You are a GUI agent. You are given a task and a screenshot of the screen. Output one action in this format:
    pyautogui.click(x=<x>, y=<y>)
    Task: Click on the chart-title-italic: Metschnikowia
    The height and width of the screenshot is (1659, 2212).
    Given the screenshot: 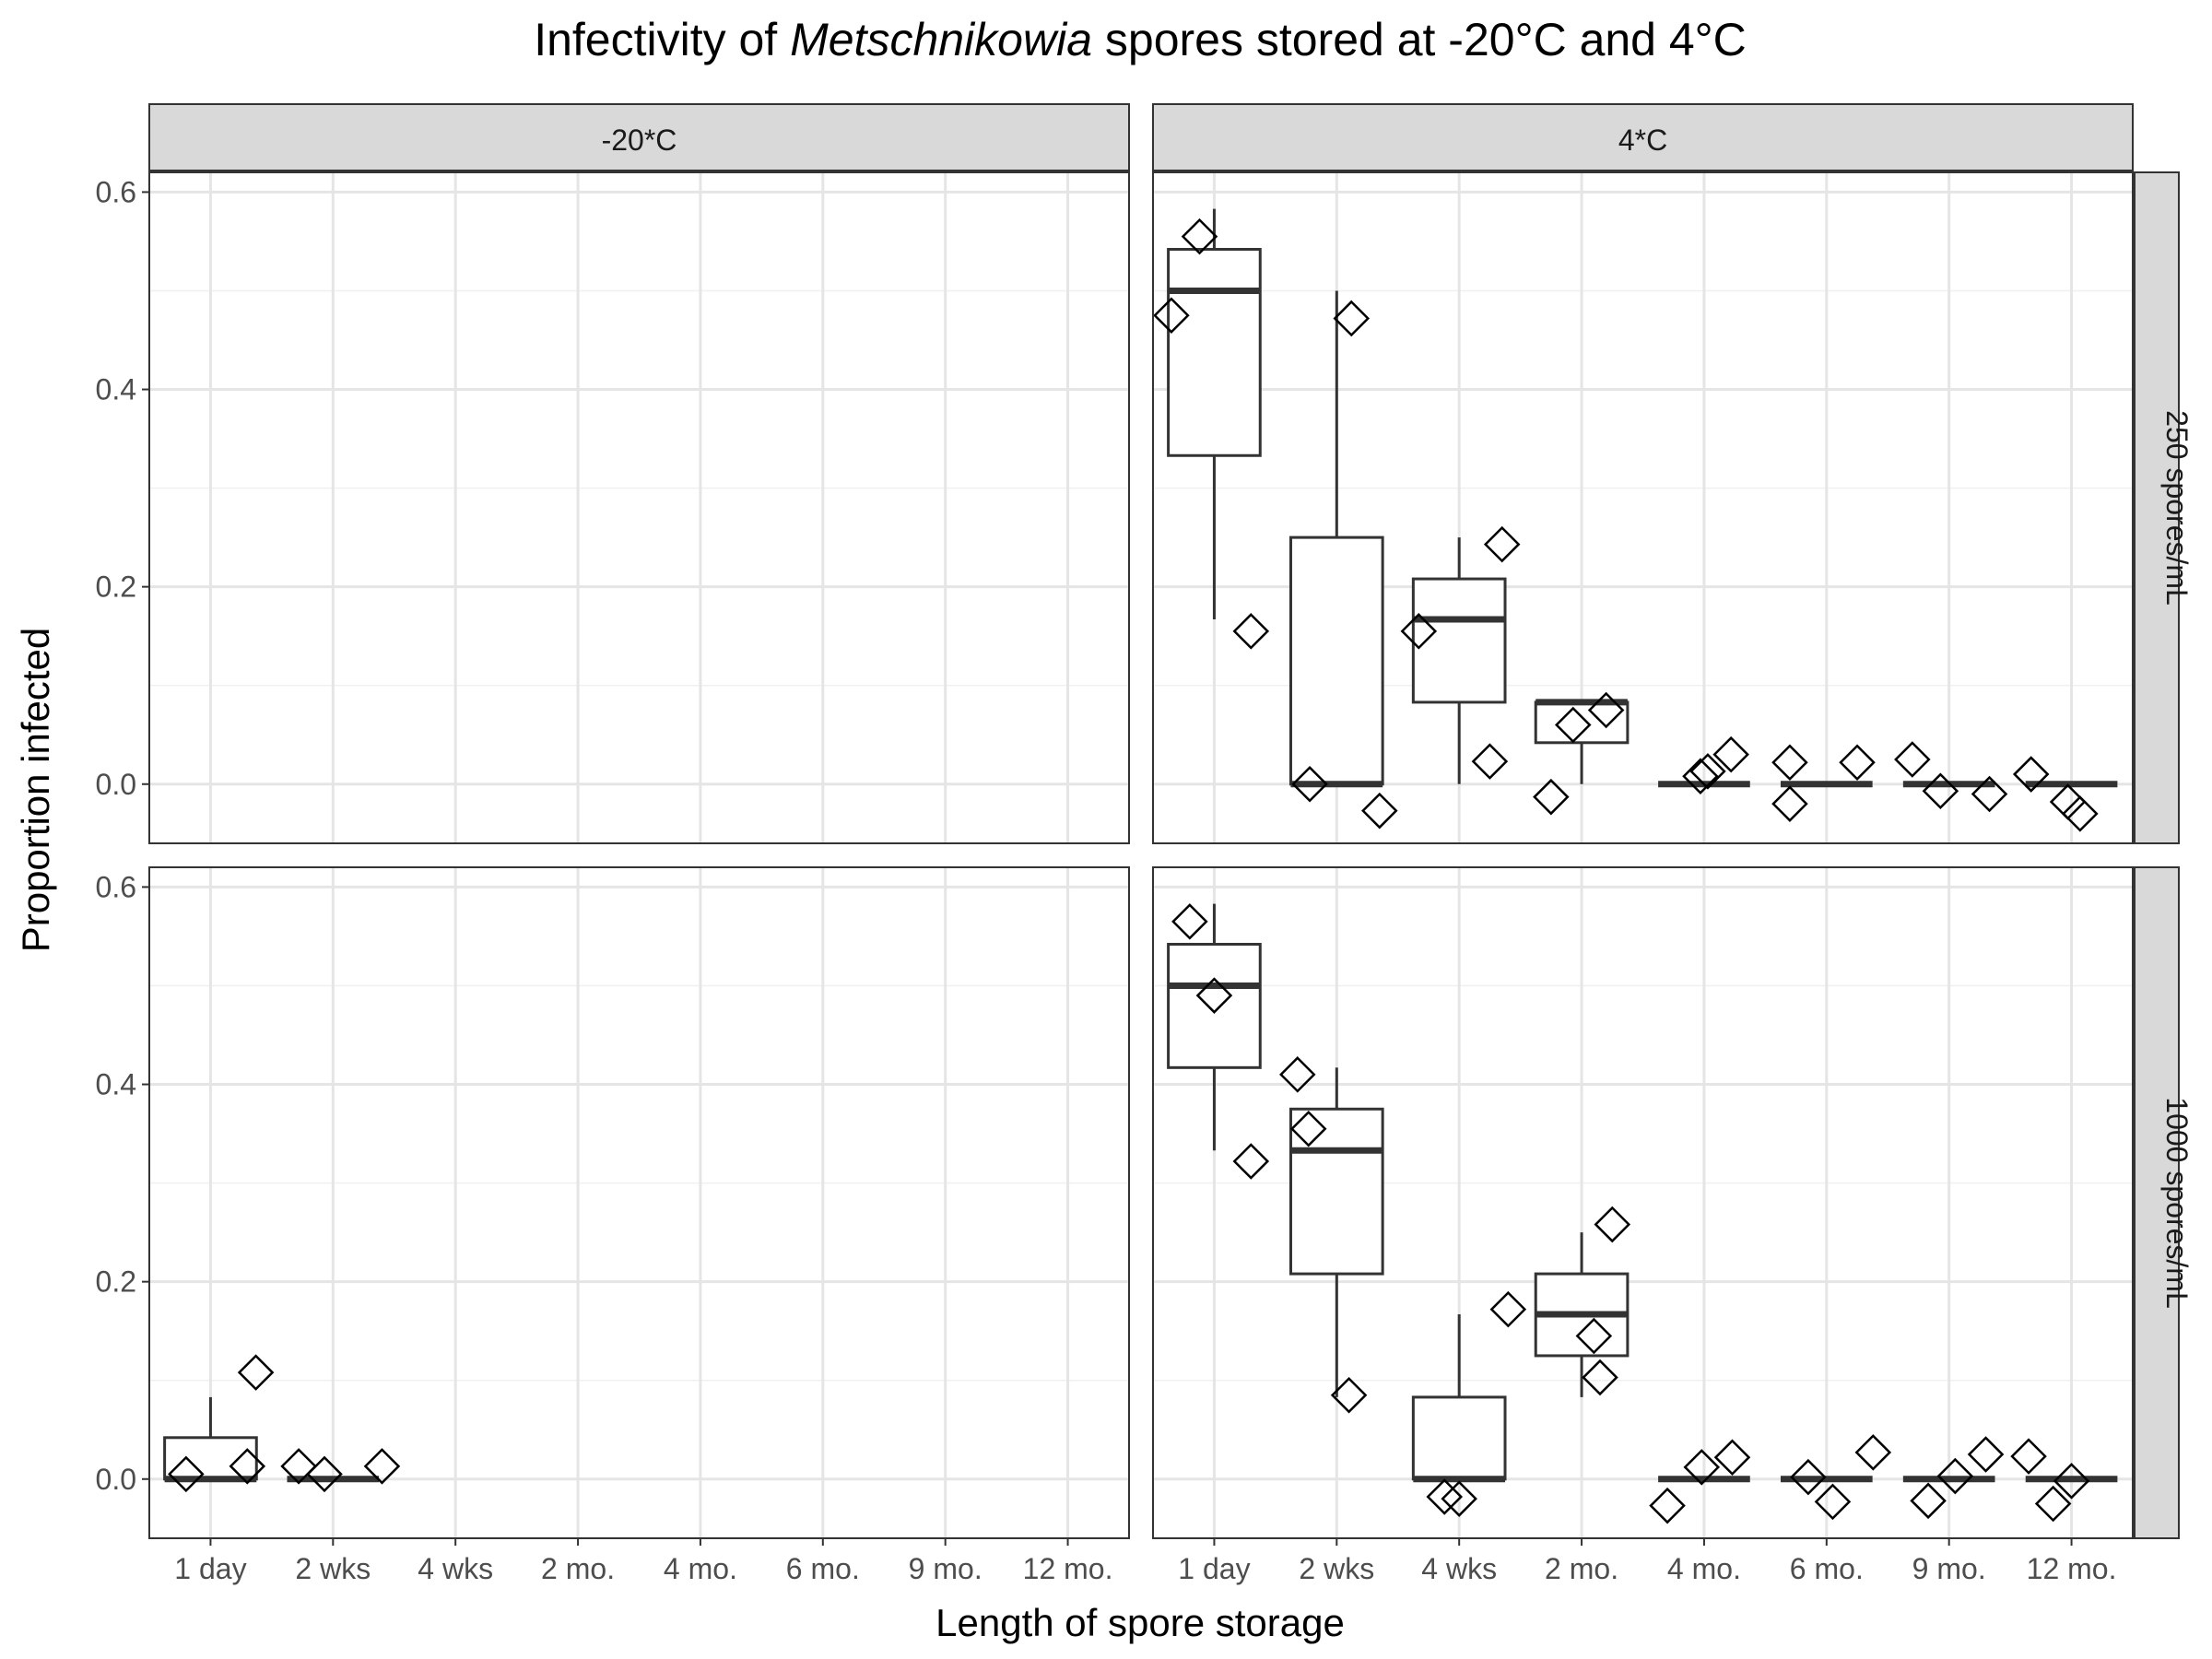 What is the action you would take?
    pyautogui.click(x=941, y=39)
    